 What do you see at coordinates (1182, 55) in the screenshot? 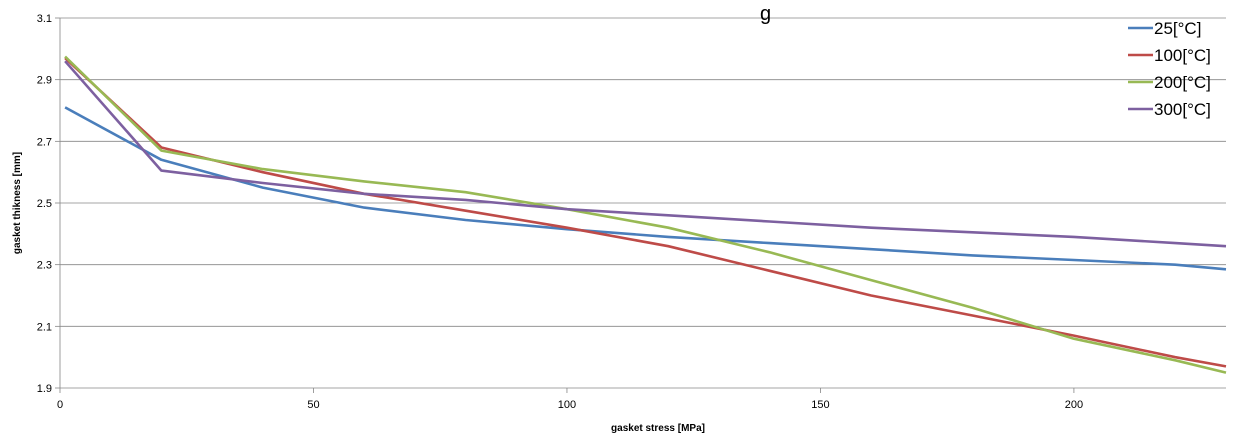
I see `legend-label-1: 100[°C]` at bounding box center [1182, 55].